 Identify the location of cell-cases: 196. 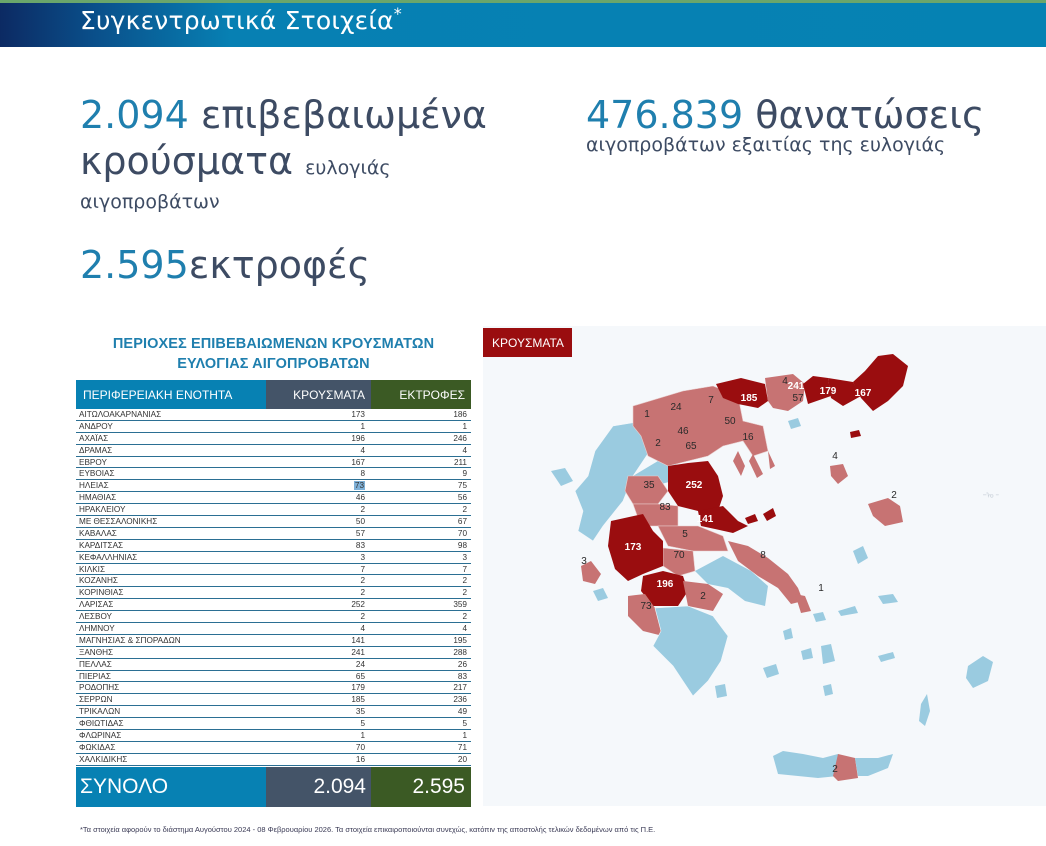
(318, 438).